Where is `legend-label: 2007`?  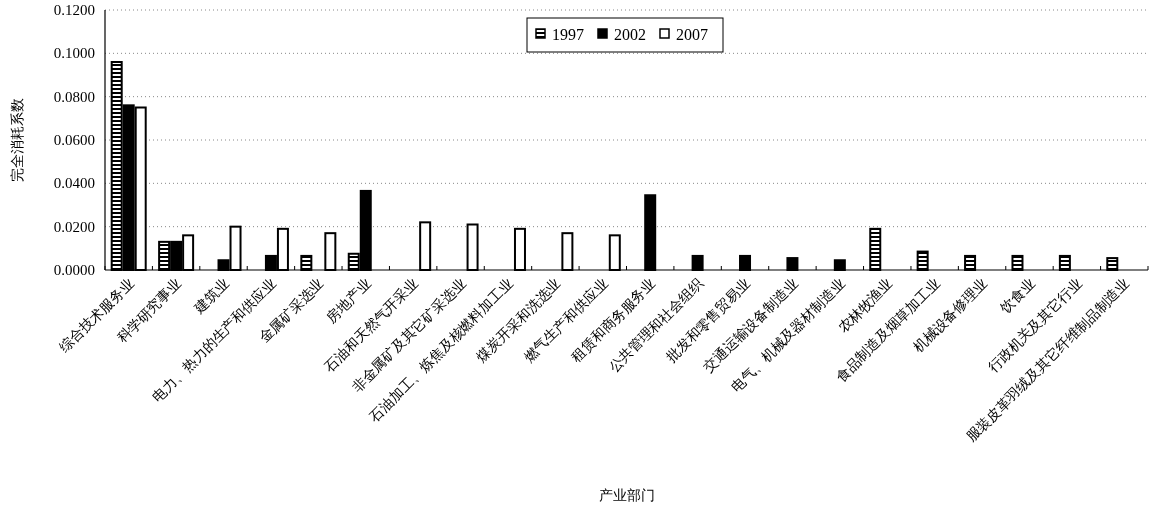
legend-label: 2007 is located at coordinates (692, 34).